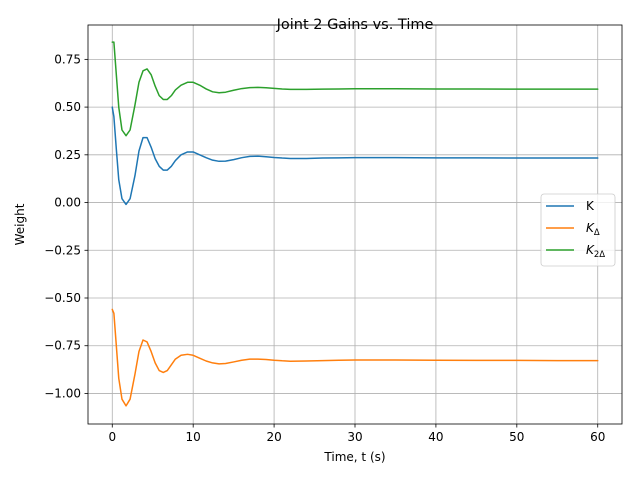  I want to click on legend-box, so click(578, 230).